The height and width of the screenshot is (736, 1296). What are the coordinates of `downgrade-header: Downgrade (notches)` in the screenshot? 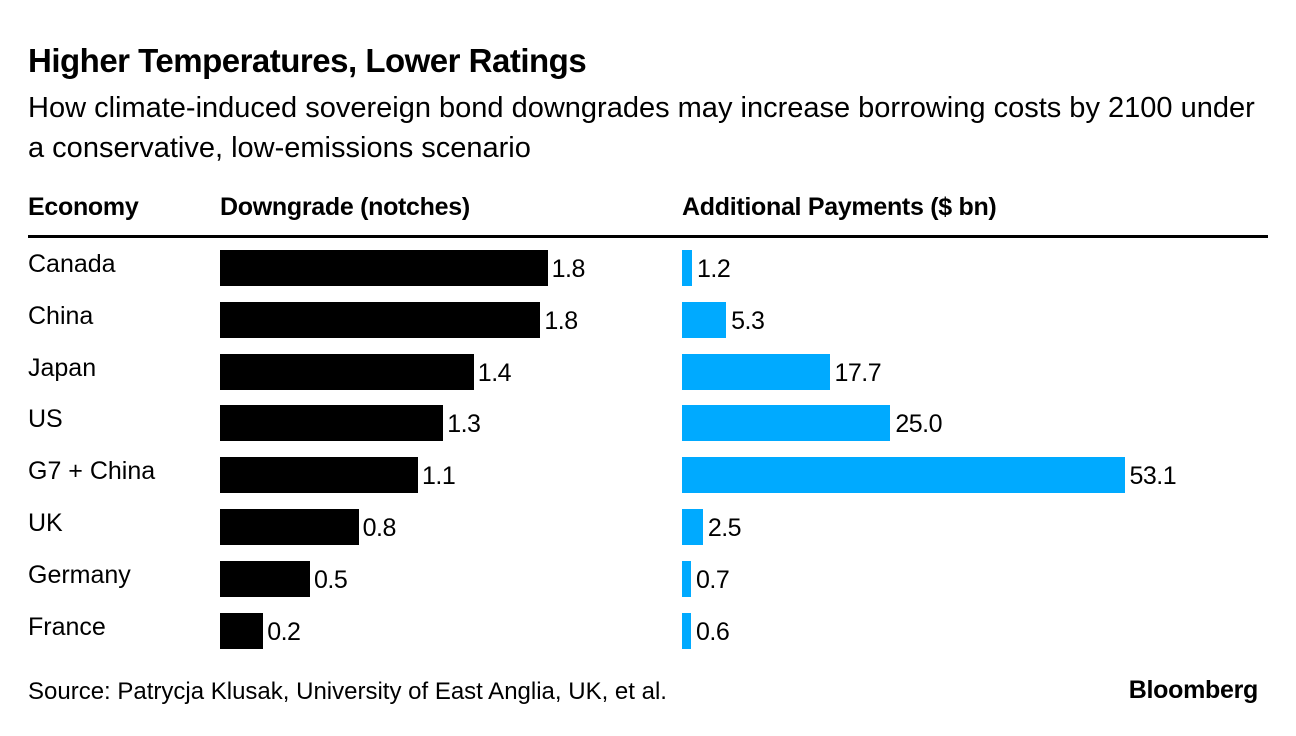 It's located at (345, 207).